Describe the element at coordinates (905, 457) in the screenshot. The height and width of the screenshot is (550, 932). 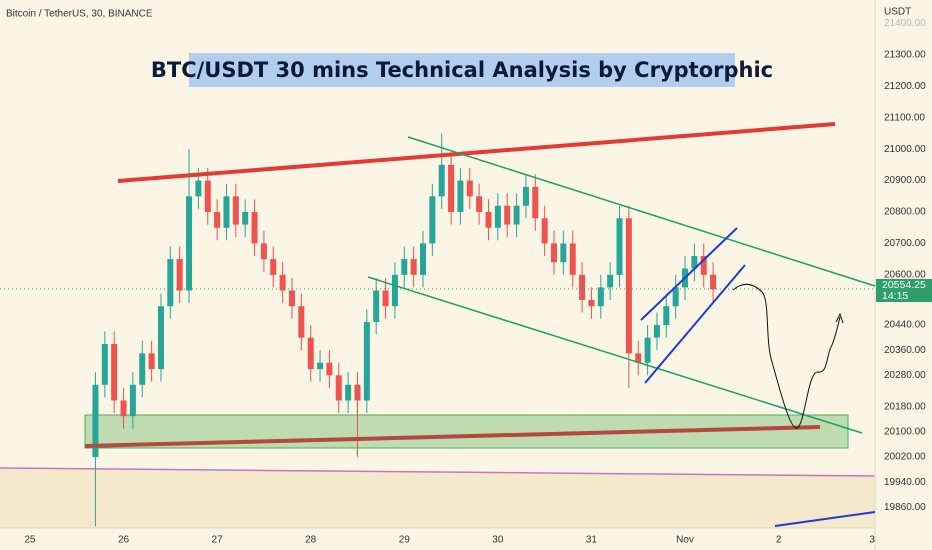
I see `y-tick-label: 20020.00` at that location.